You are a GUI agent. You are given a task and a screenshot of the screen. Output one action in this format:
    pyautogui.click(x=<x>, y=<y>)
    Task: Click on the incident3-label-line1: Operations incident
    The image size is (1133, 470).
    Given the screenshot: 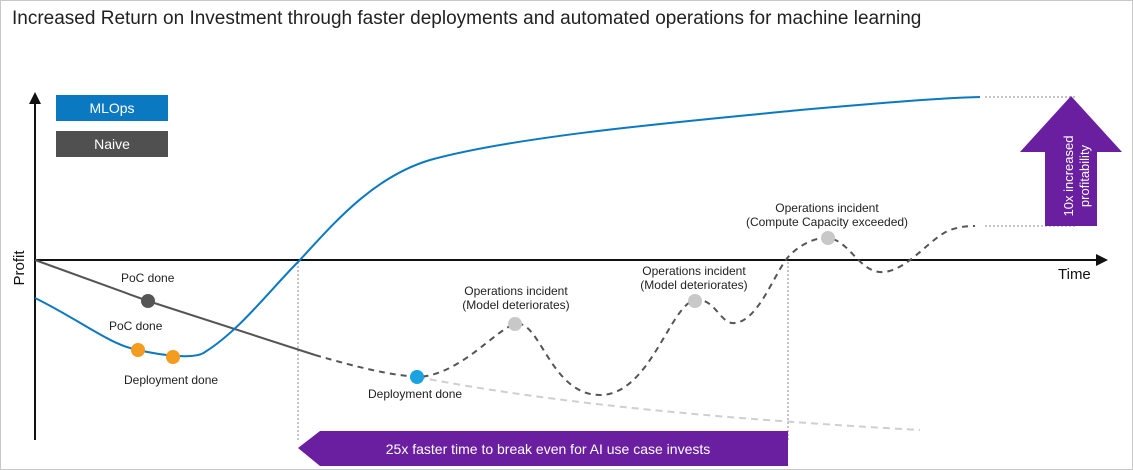 What is the action you would take?
    pyautogui.click(x=827, y=208)
    